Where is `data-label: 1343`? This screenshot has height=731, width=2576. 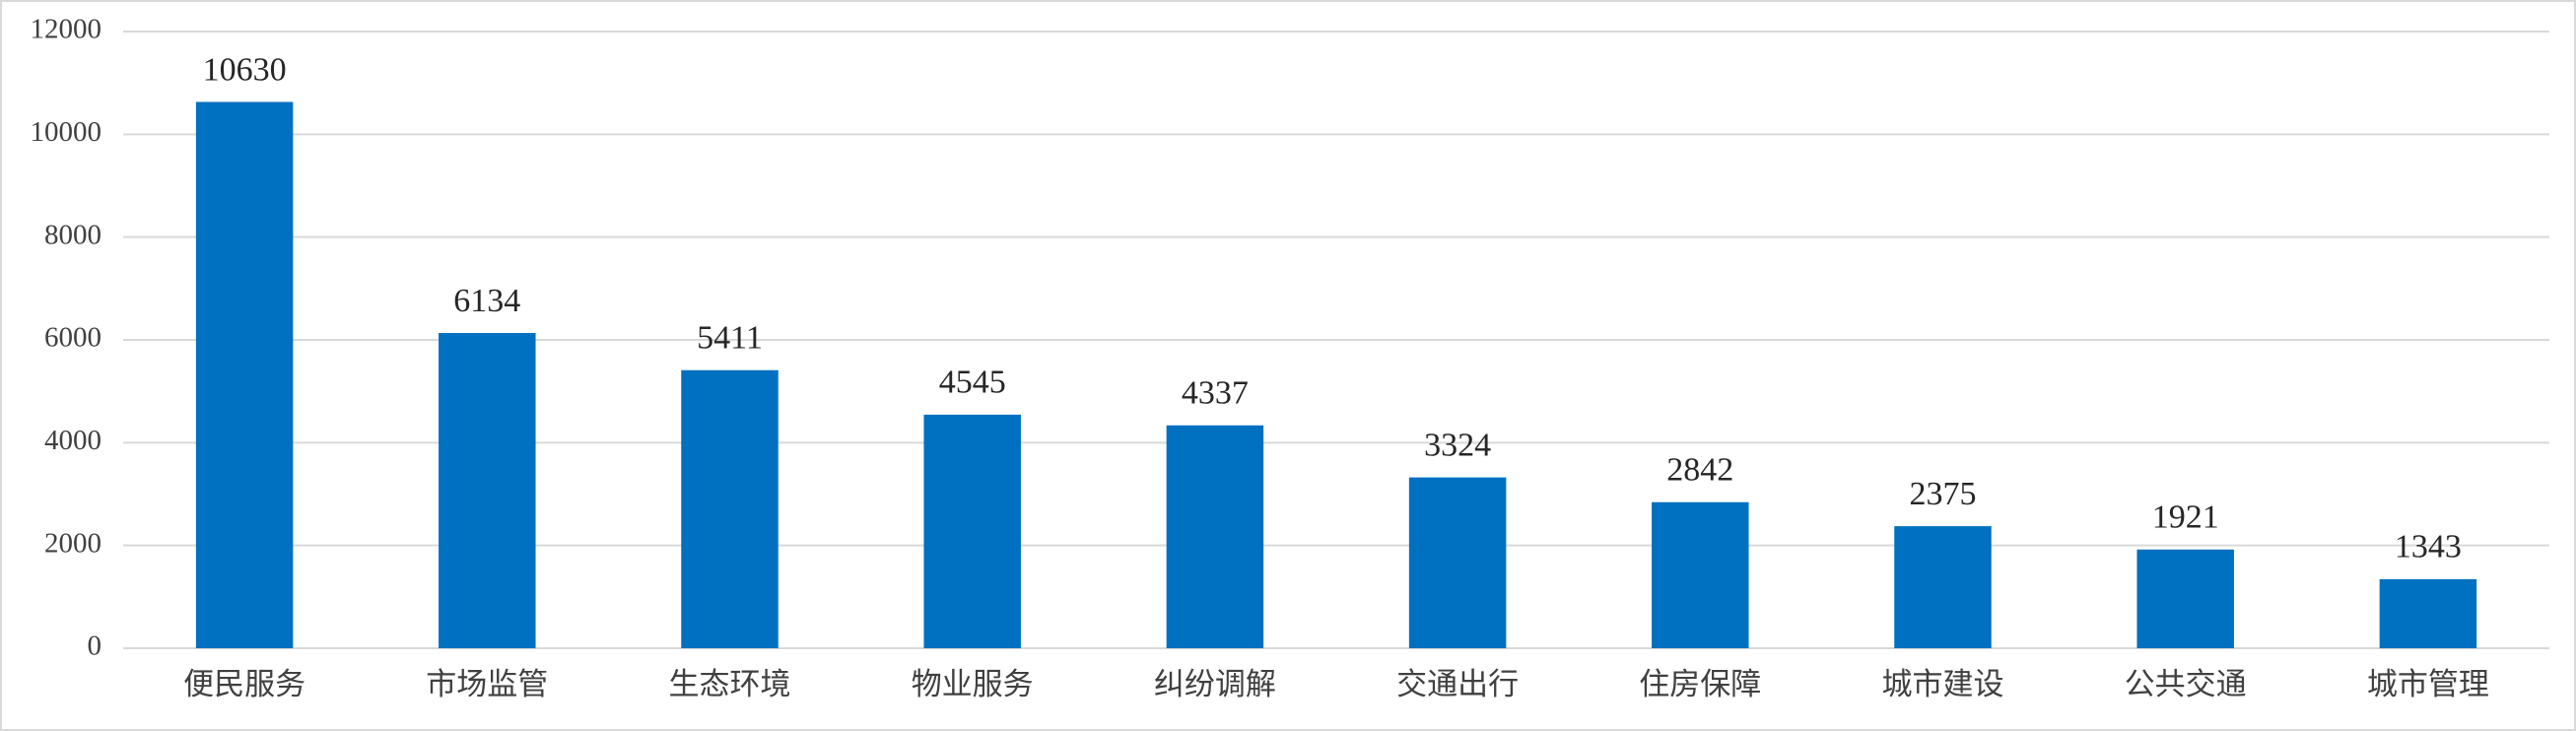 data-label: 1343 is located at coordinates (2428, 547).